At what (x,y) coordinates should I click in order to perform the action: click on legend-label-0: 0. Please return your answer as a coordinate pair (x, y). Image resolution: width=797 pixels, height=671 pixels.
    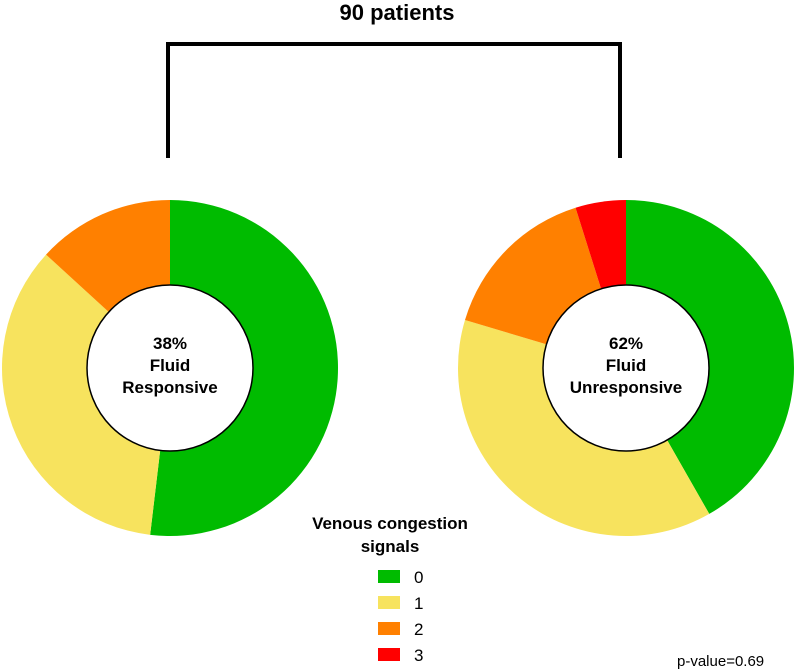
    Looking at the image, I should click on (418, 577).